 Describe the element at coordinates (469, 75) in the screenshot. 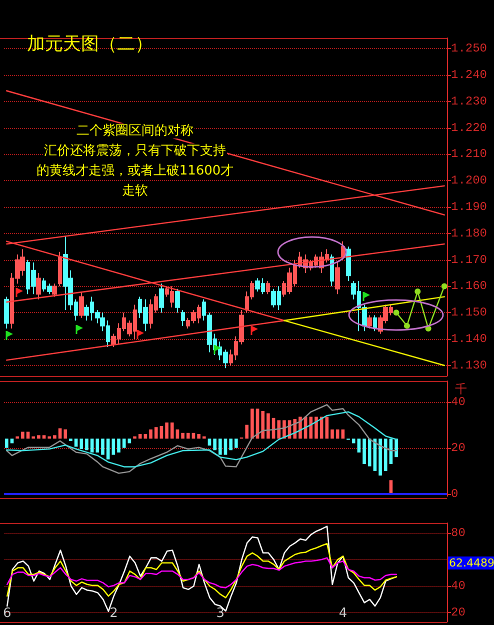

I see `y-tick-label: 1.240` at that location.